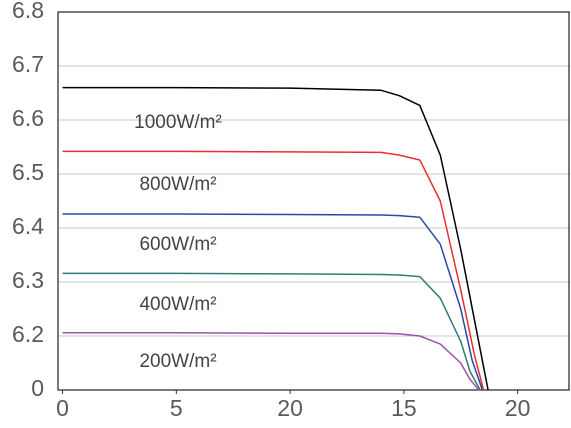 The width and height of the screenshot is (571, 428). I want to click on y-tick-label: 6.7, so click(28, 64).